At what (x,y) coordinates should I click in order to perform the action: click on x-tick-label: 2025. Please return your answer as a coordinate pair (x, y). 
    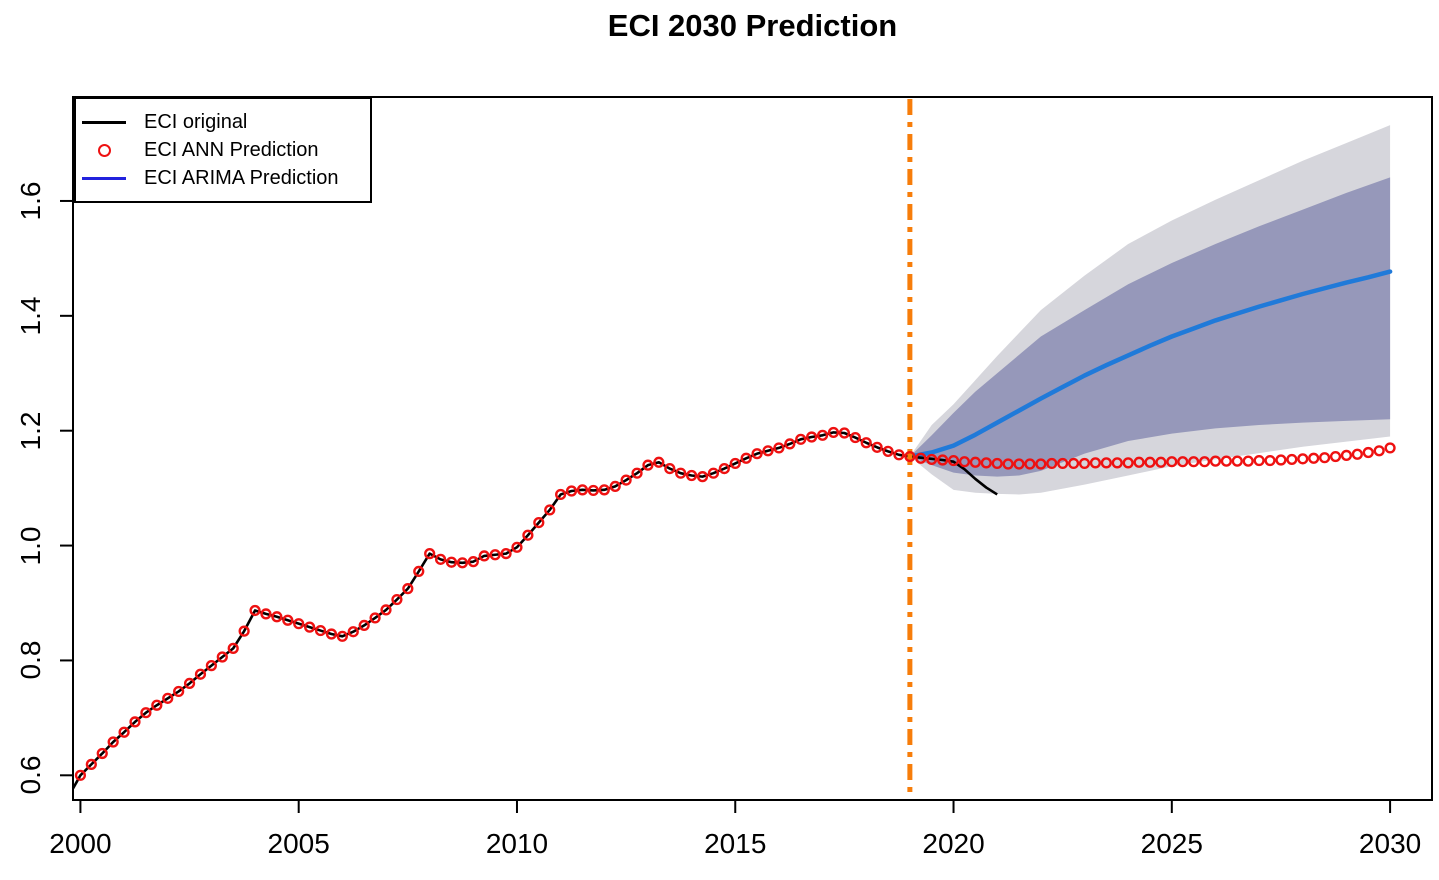
    Looking at the image, I should click on (1171, 843).